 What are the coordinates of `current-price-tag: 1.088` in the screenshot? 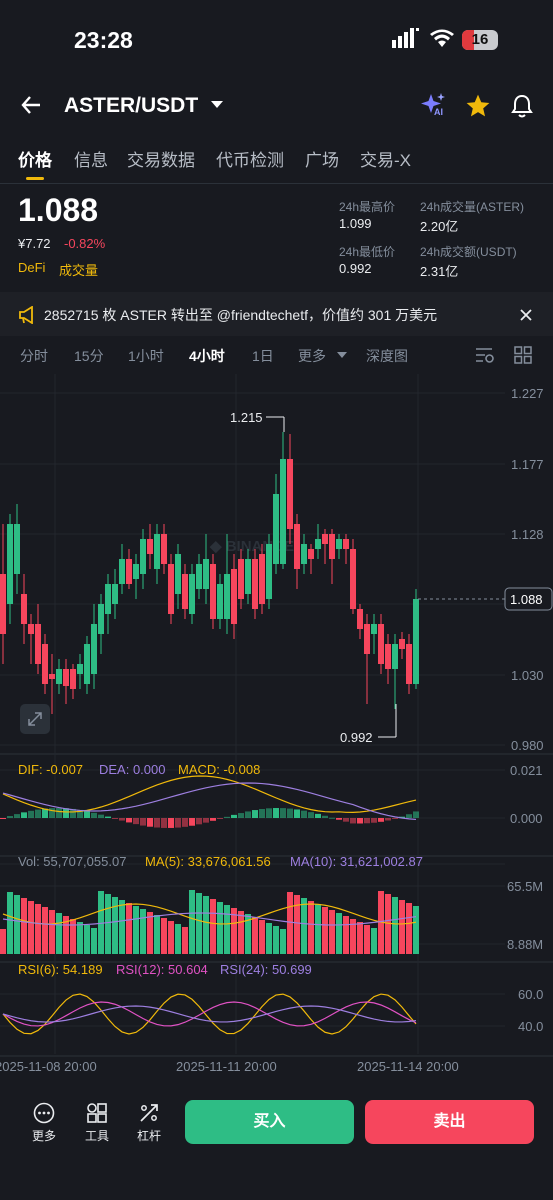 It's located at (526, 599).